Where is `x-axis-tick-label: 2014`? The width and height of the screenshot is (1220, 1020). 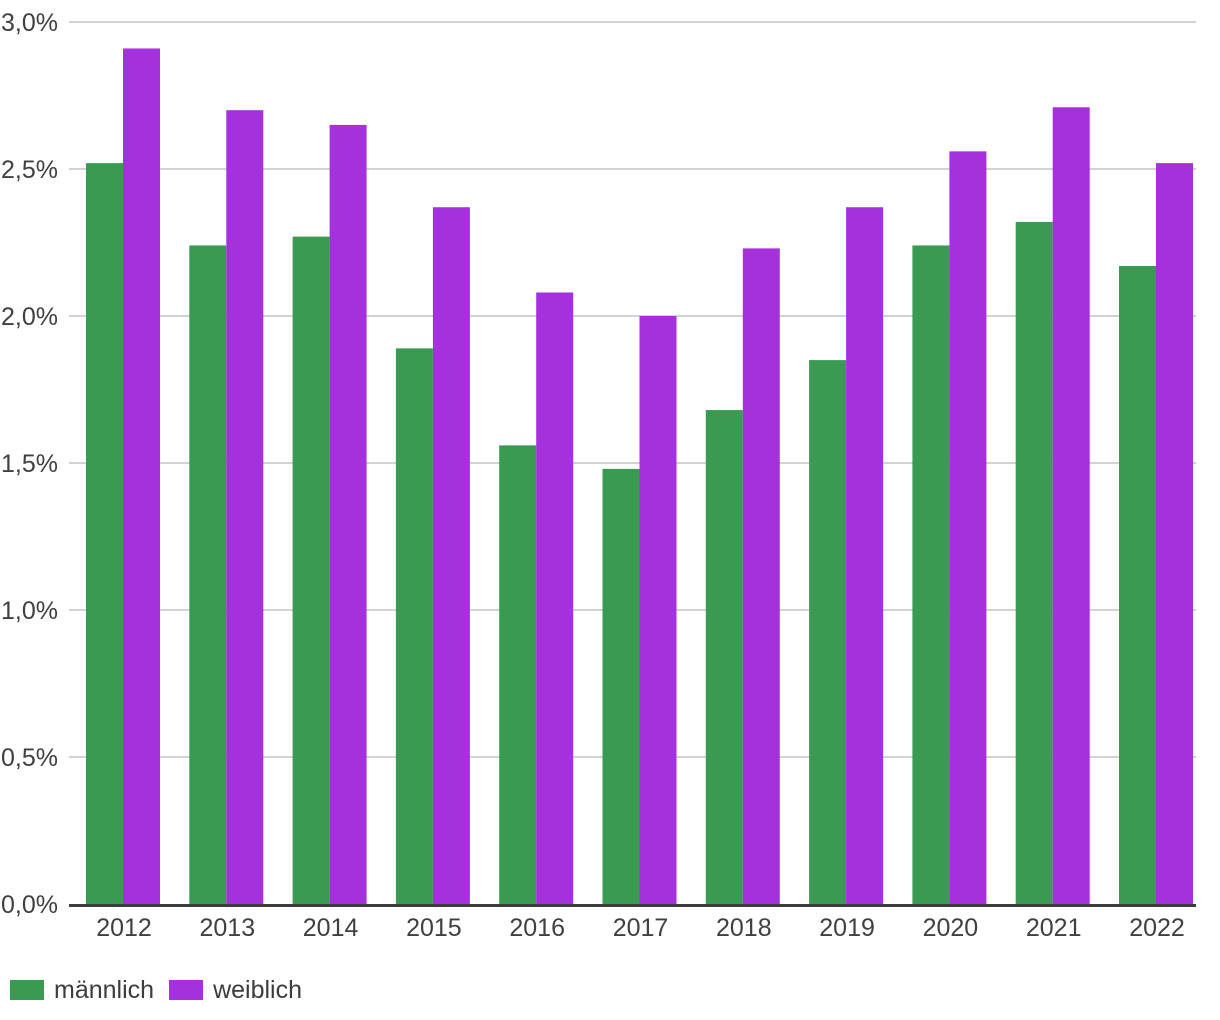 x-axis-tick-label: 2014 is located at coordinates (331, 928).